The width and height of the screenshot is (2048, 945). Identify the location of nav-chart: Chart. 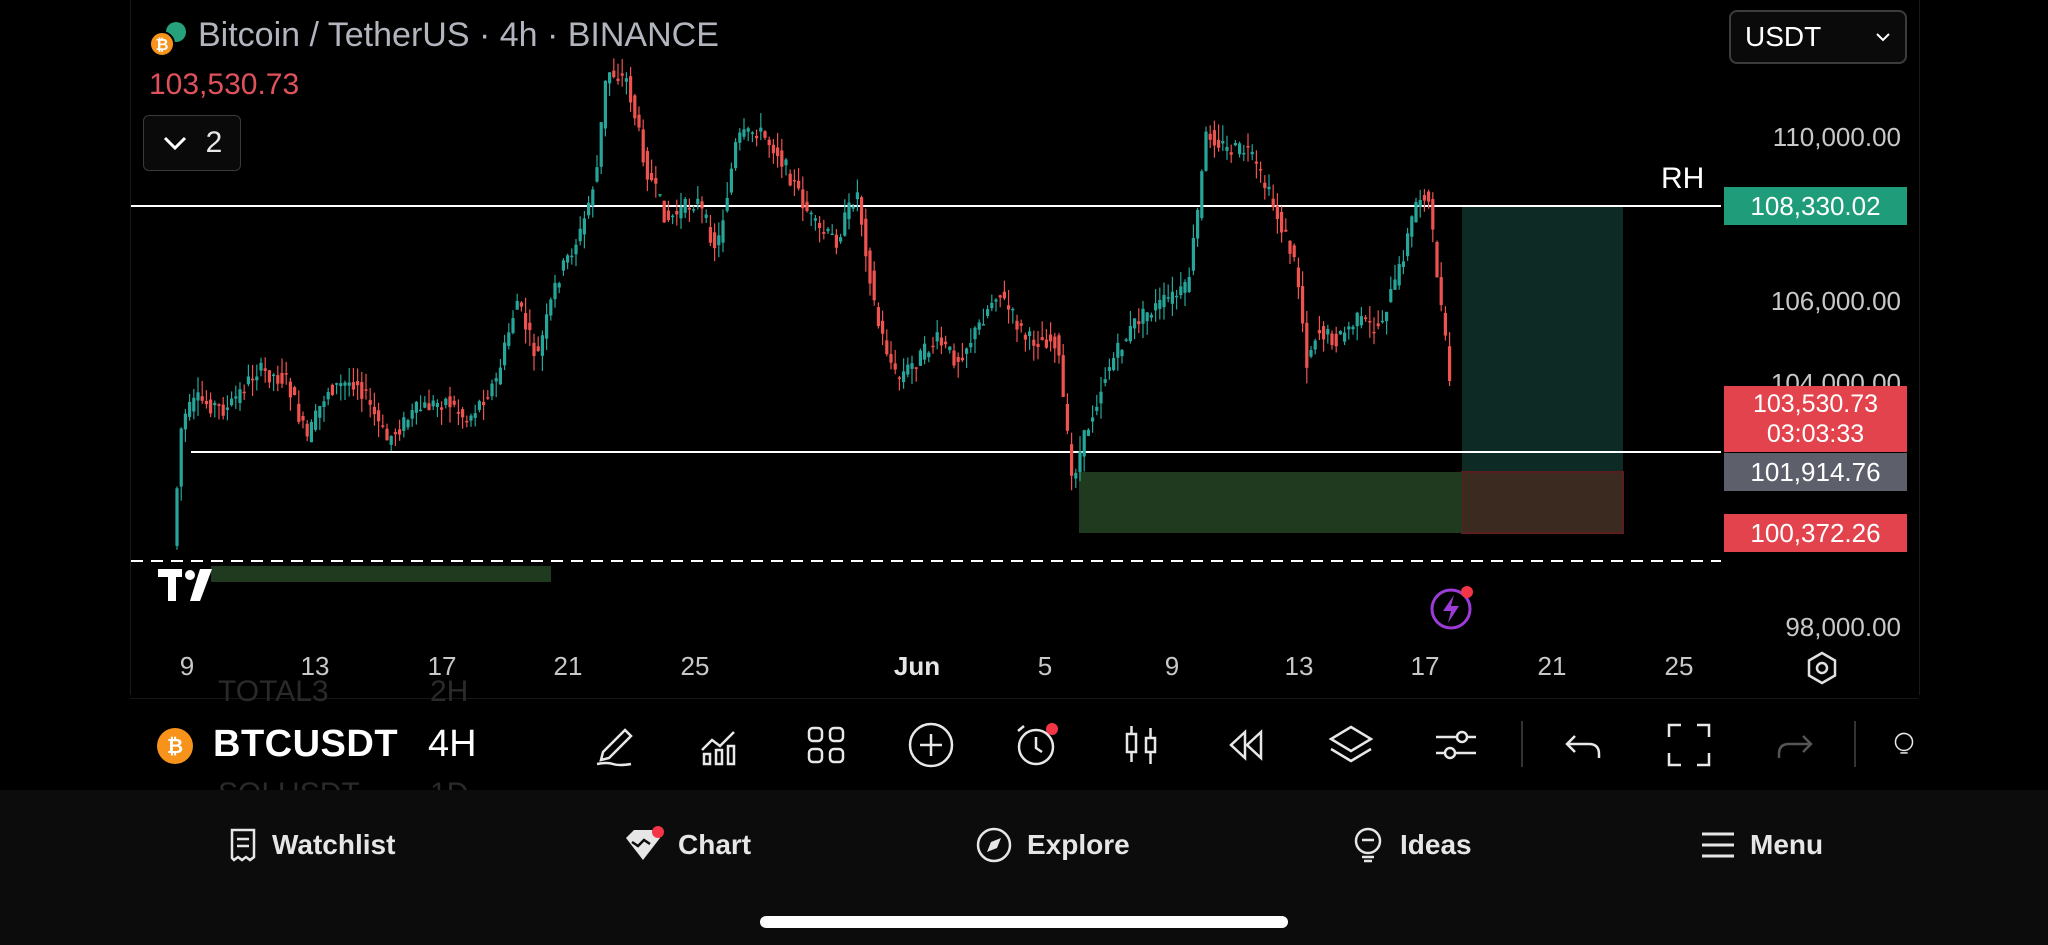
(686, 845).